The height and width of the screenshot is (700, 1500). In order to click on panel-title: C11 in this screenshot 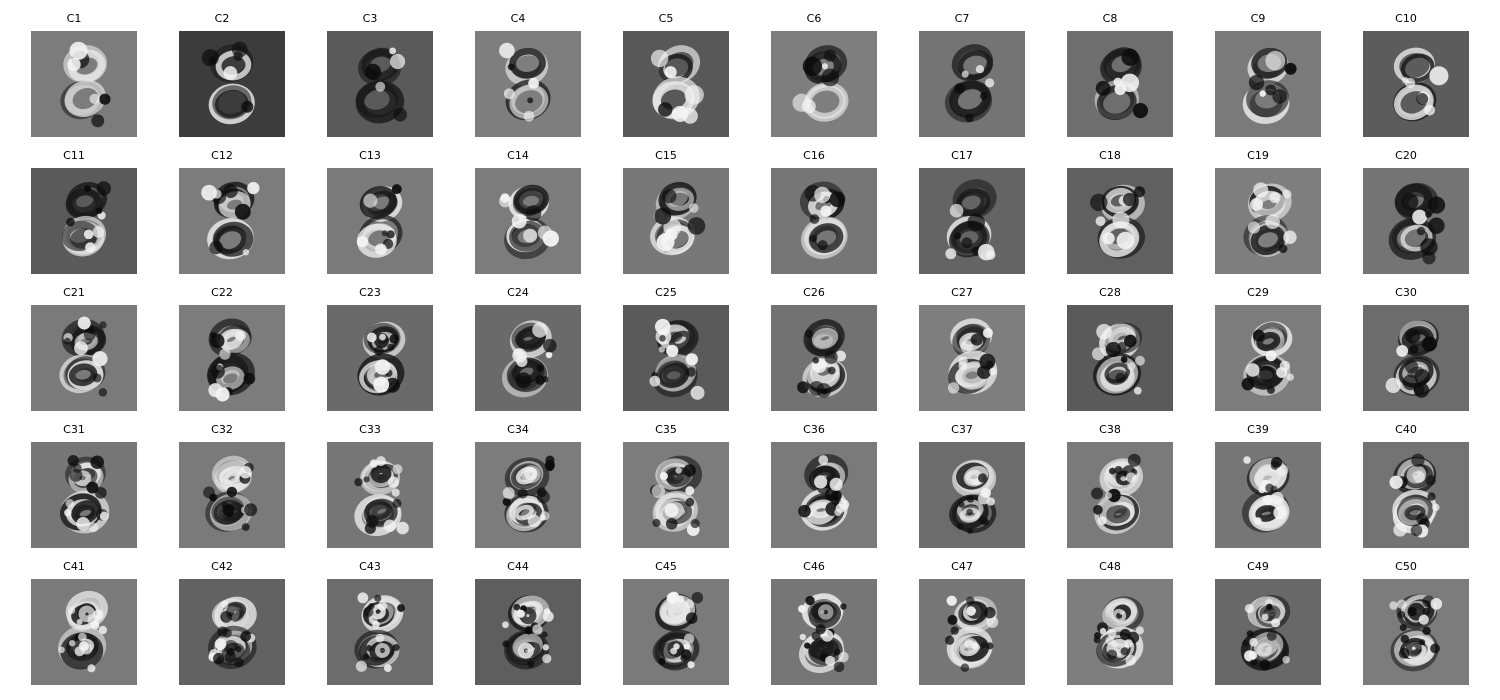, I will do `click(74, 155)`.